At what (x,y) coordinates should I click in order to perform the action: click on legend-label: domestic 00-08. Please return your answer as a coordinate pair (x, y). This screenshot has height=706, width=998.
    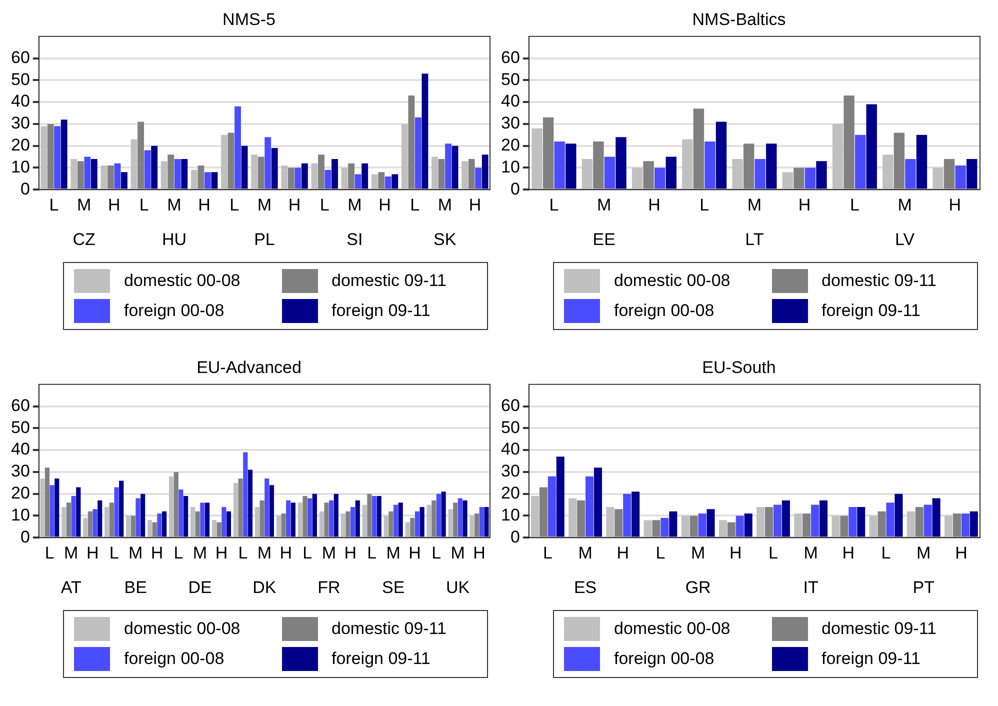
    Looking at the image, I should click on (672, 629).